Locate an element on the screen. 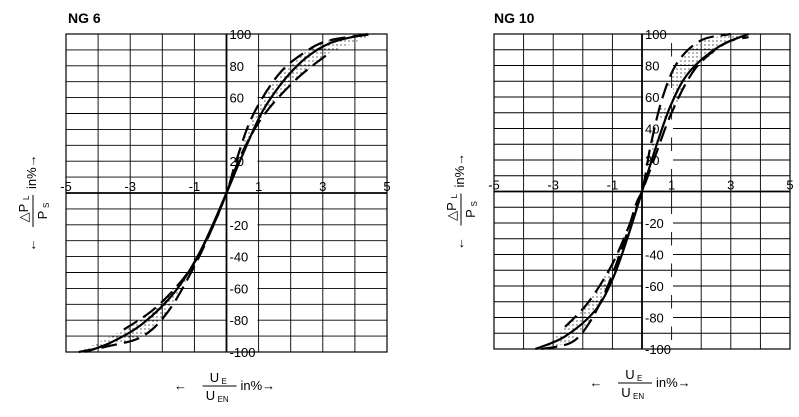 The height and width of the screenshot is (417, 799). chart-ng10-y-tick-label: 20 is located at coordinates (652, 160).